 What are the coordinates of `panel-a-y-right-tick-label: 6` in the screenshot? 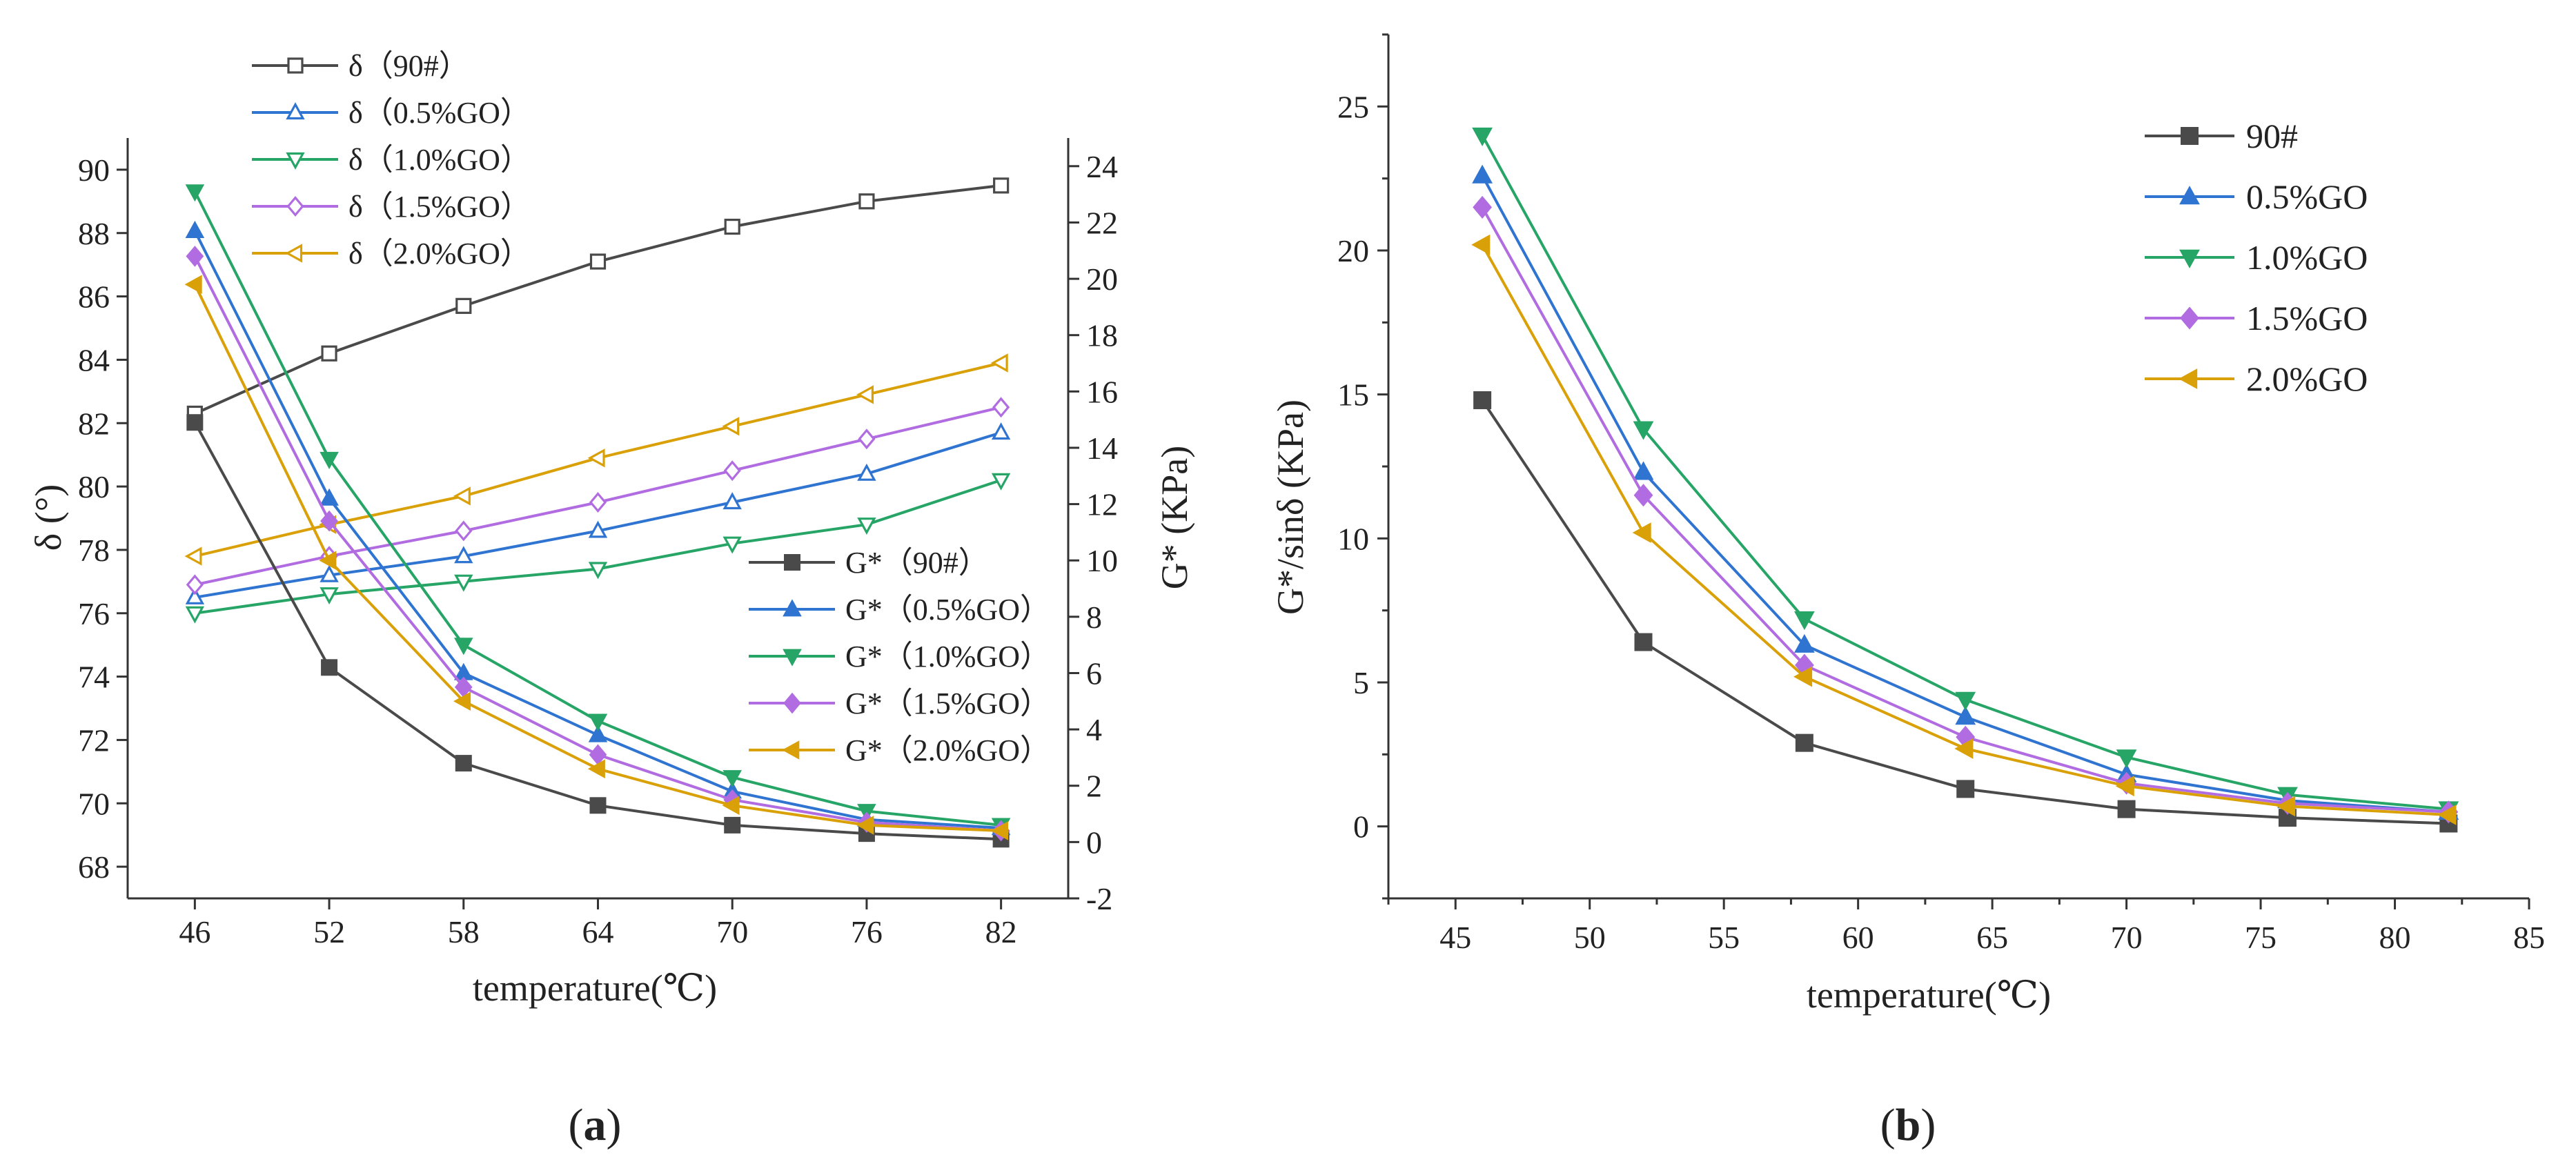 It's located at (1094, 673).